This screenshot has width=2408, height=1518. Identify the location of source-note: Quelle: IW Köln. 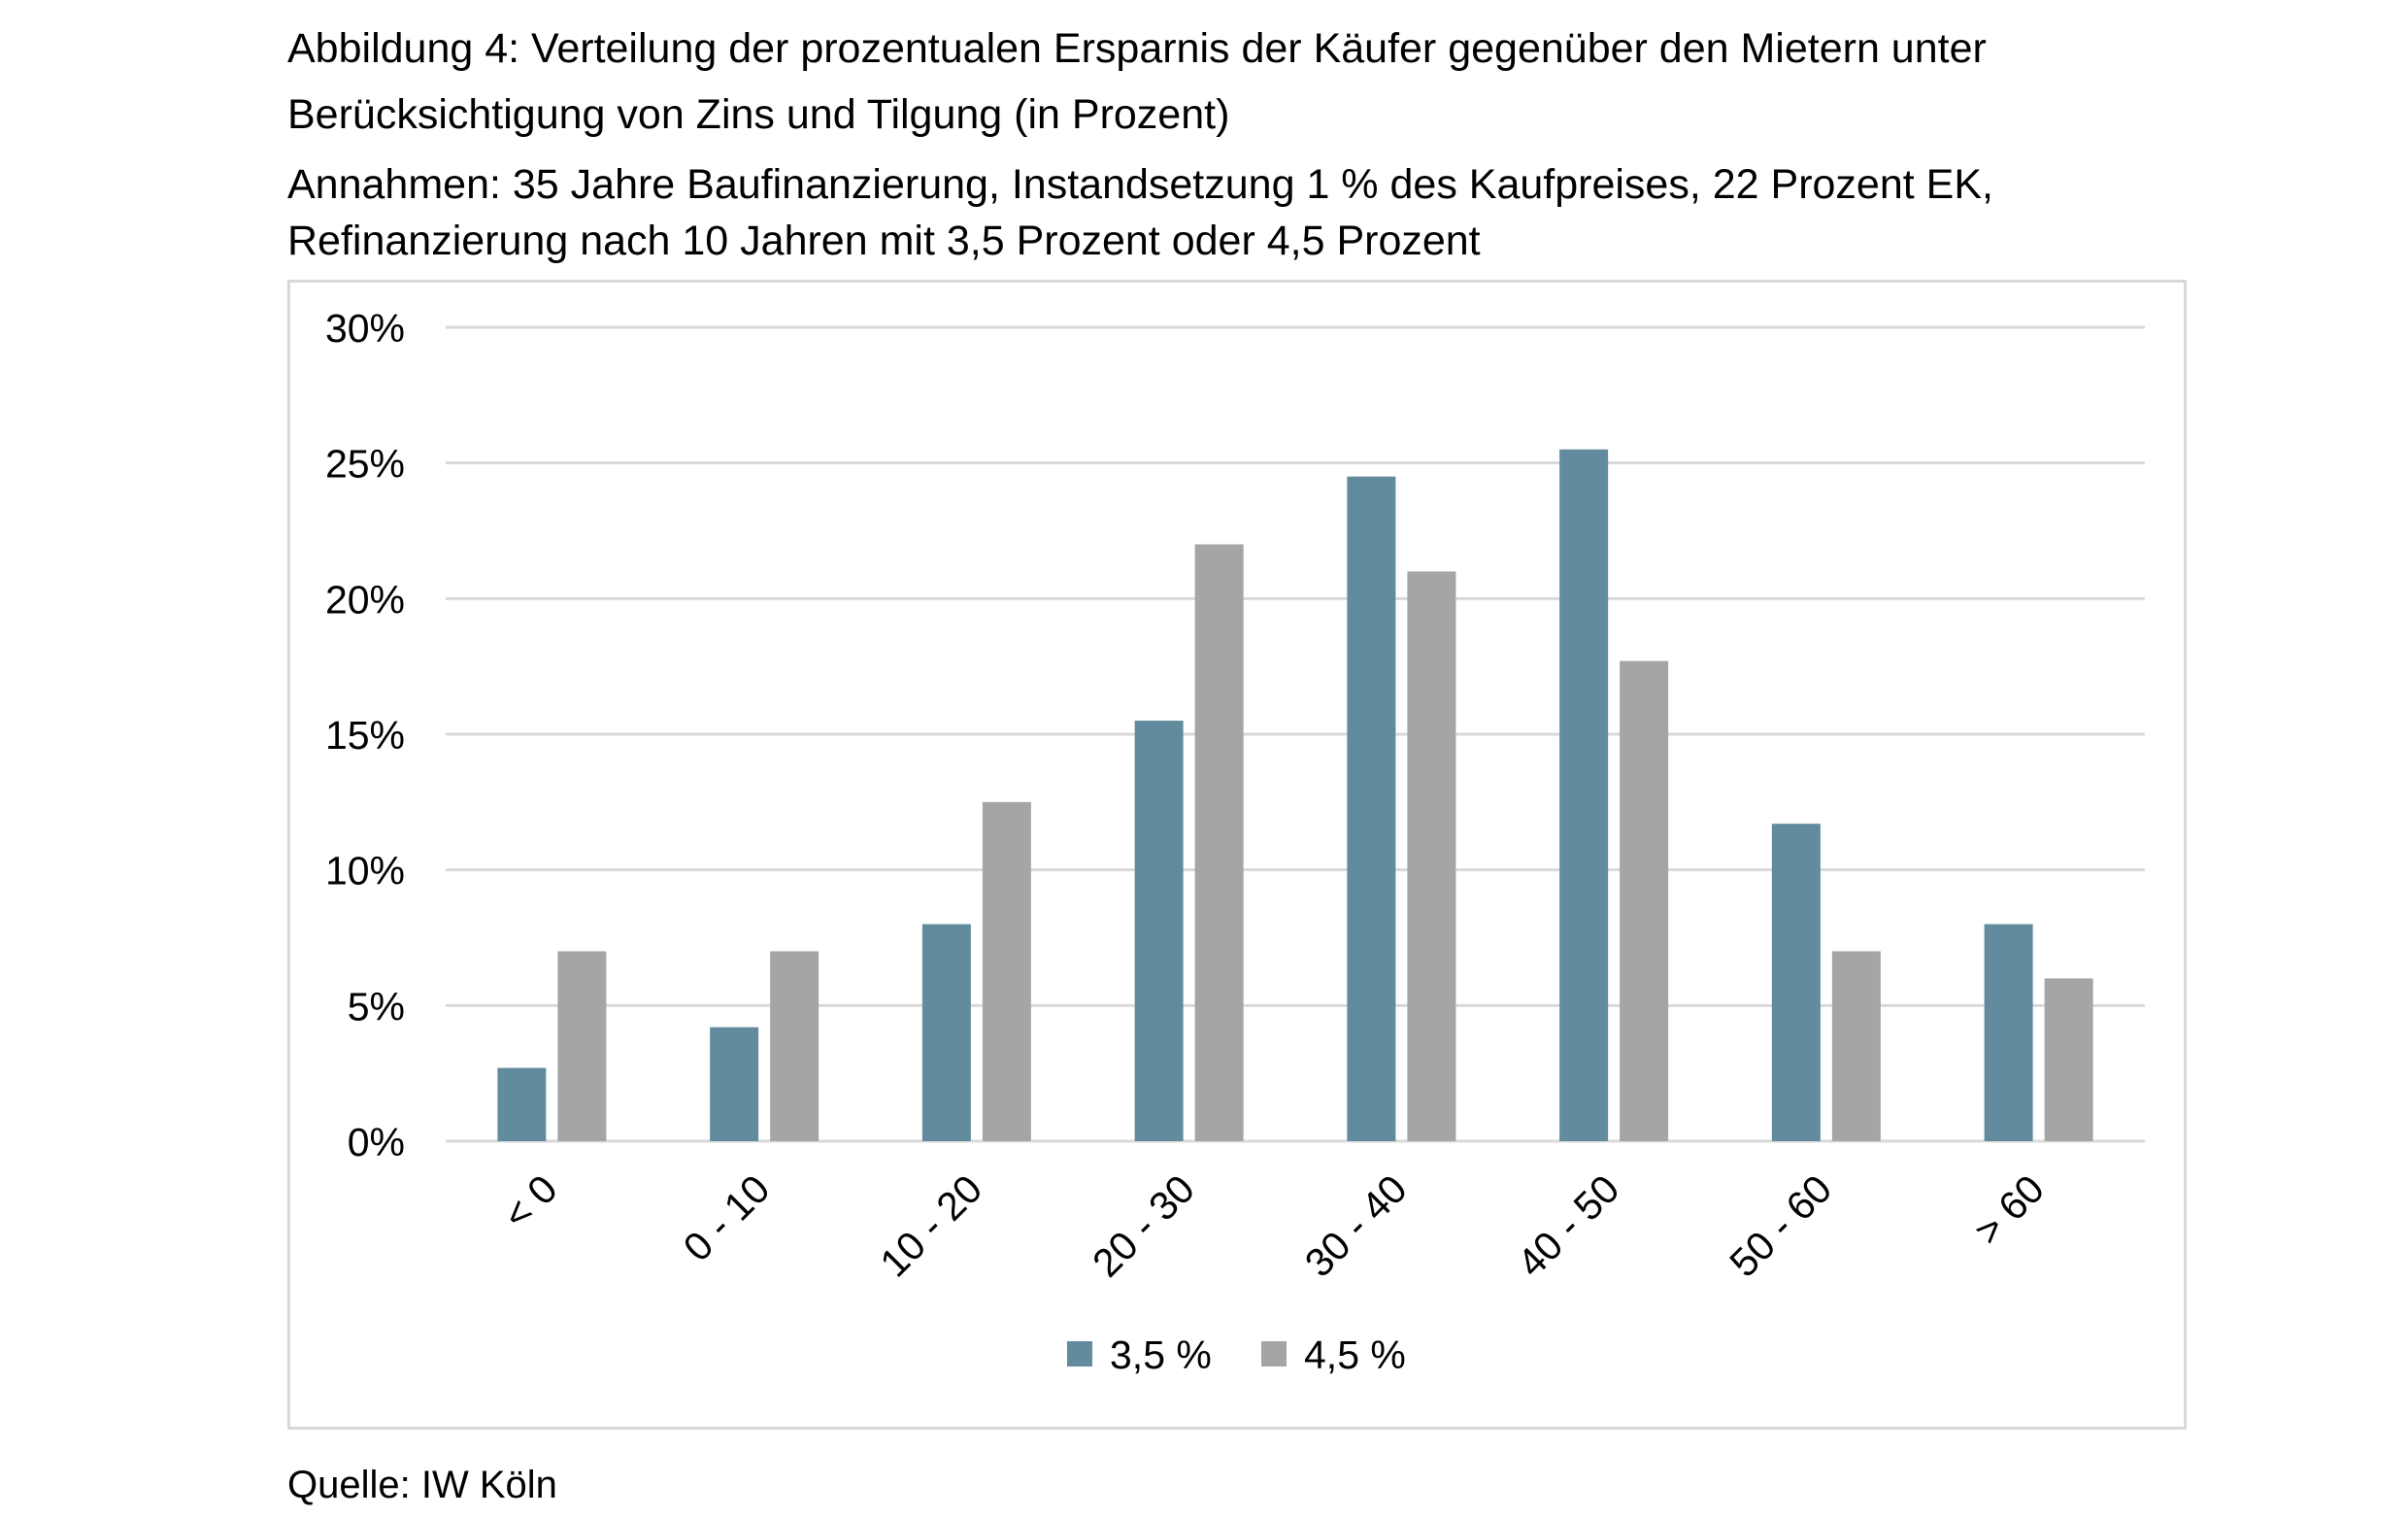
(422, 1485).